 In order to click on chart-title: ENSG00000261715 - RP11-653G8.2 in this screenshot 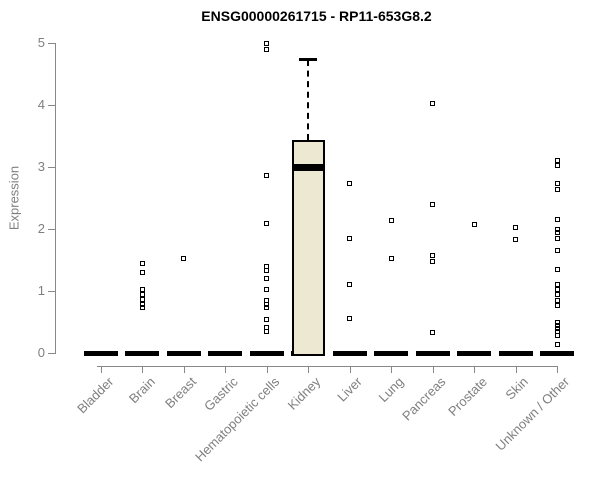, I will do `click(316, 16)`.